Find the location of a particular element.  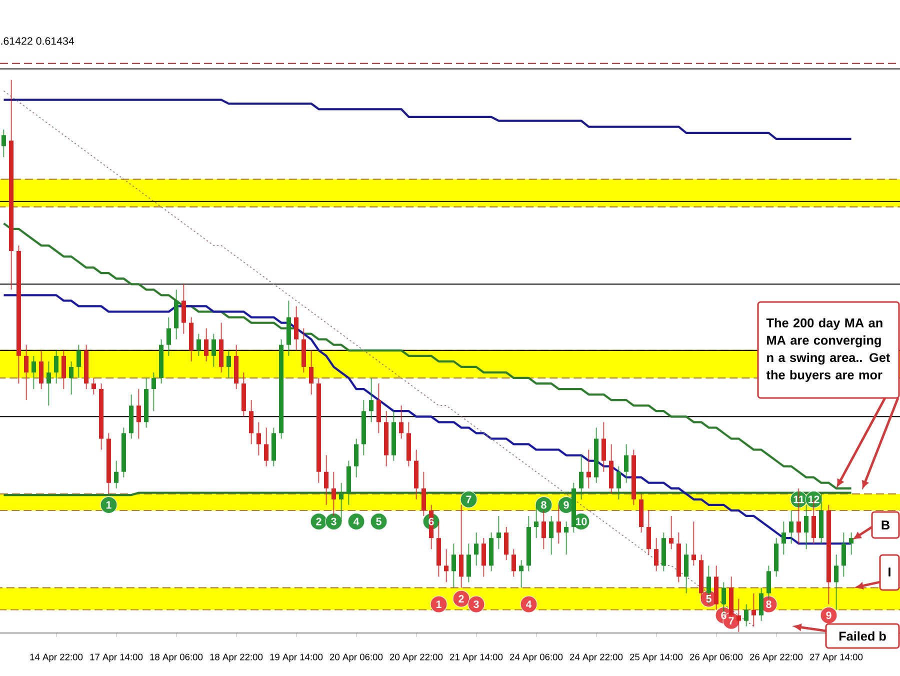

annotation: Failed b is located at coordinates (862, 636).